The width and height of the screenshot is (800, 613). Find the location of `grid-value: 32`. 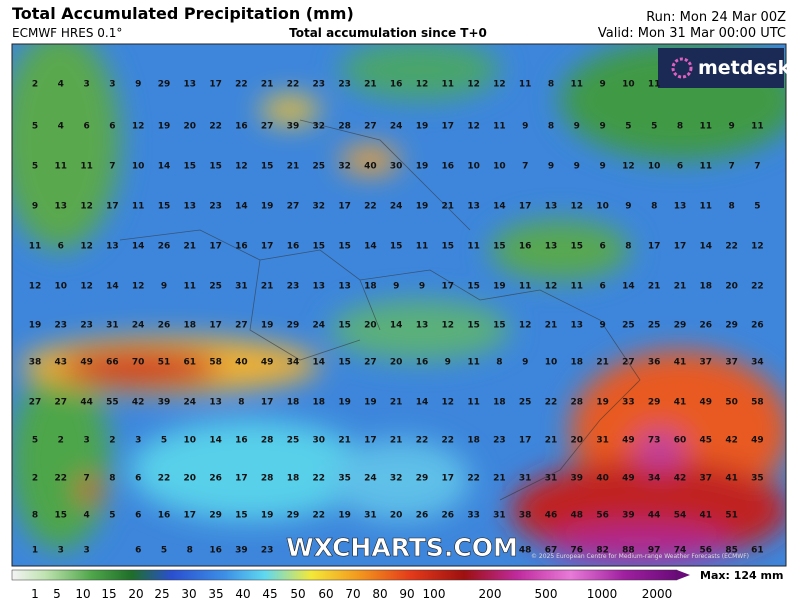

grid-value: 32 is located at coordinates (396, 479).